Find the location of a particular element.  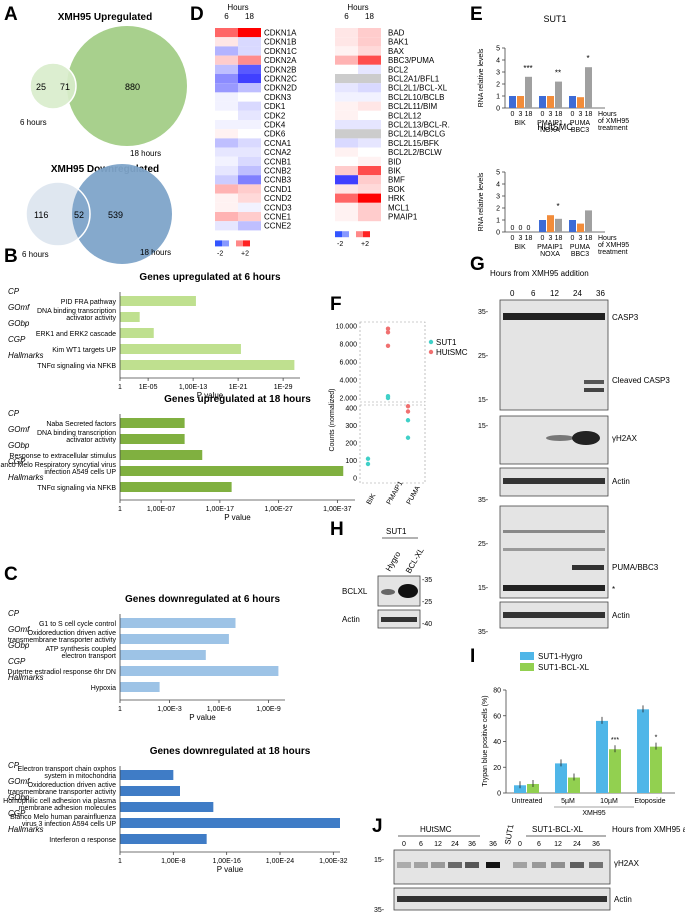

panel-letter-i: I is located at coordinates (472, 656).